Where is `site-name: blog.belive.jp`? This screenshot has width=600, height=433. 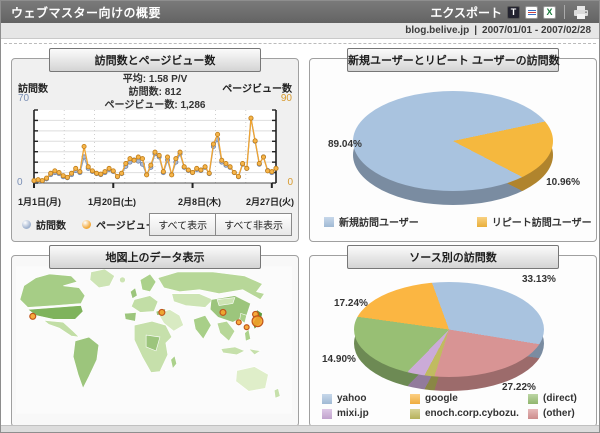
site-name: blog.belive.jp is located at coordinates (437, 30).